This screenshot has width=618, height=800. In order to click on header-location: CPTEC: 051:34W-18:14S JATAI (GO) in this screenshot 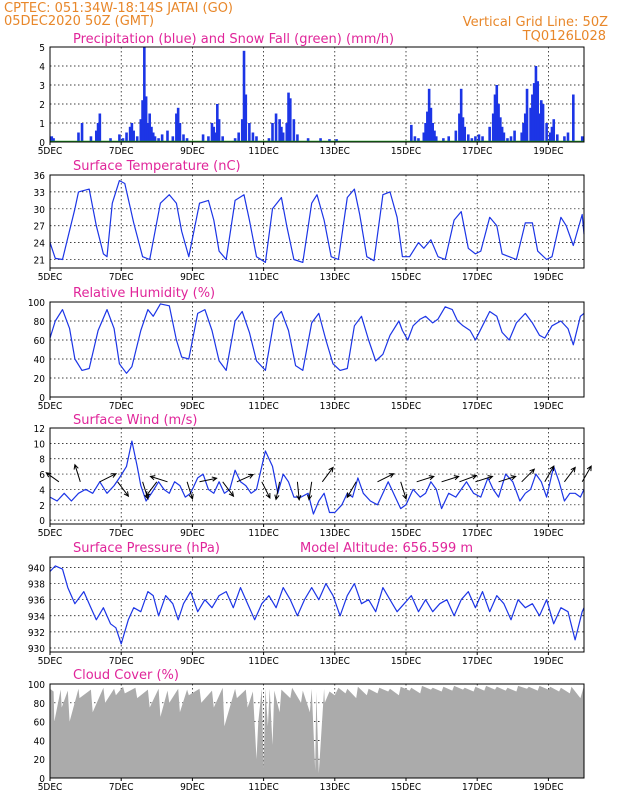, I will do `click(118, 8)`.